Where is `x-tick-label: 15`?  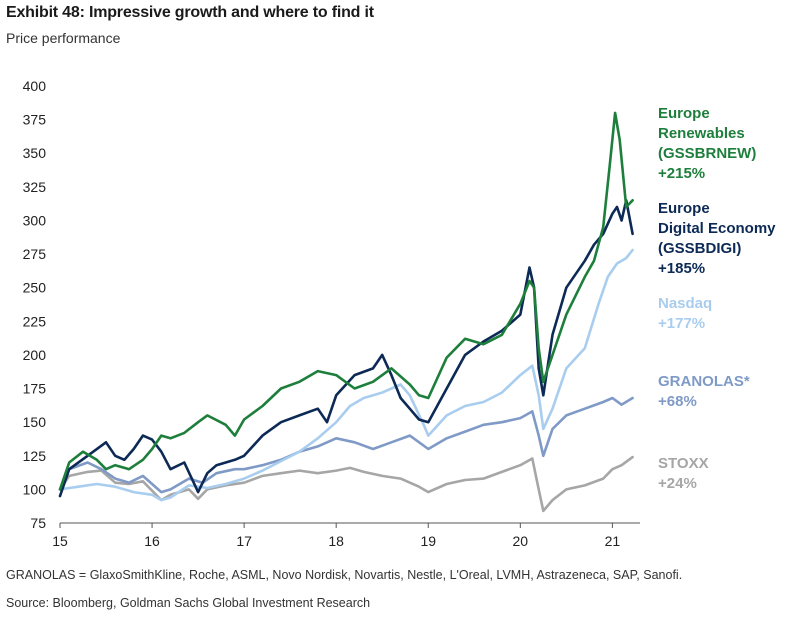 x-tick-label: 15 is located at coordinates (60, 541).